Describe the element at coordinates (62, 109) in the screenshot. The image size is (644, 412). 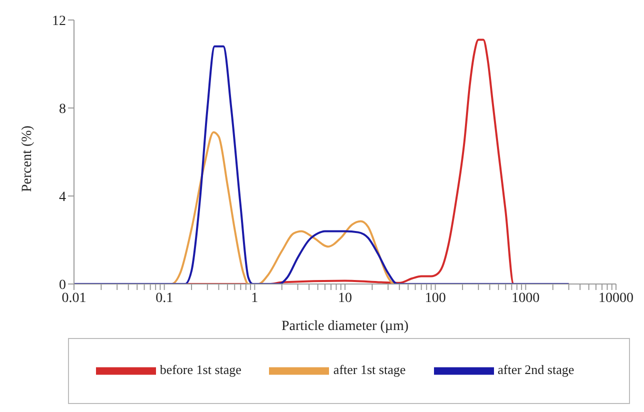
I see `y-tick-label: 8` at that location.